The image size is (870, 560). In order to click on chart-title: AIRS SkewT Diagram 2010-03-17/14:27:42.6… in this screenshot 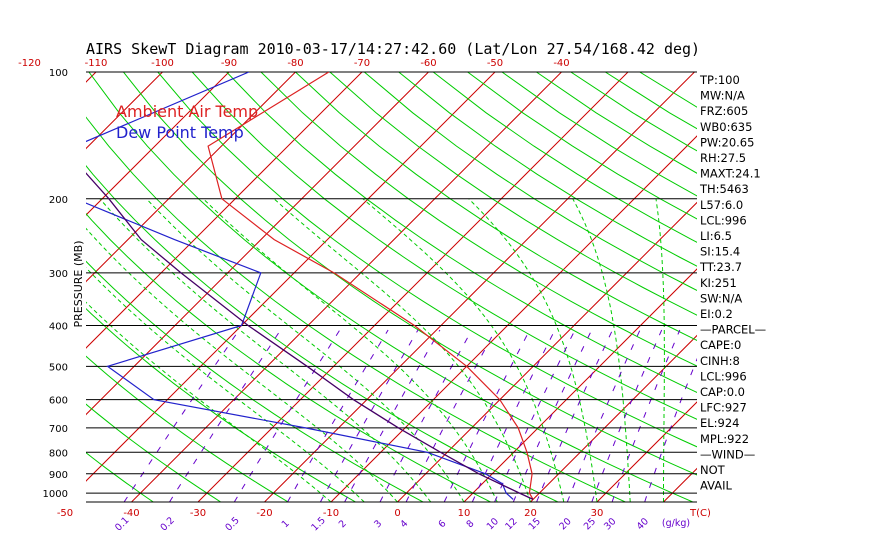, I will do `click(393, 49)`.